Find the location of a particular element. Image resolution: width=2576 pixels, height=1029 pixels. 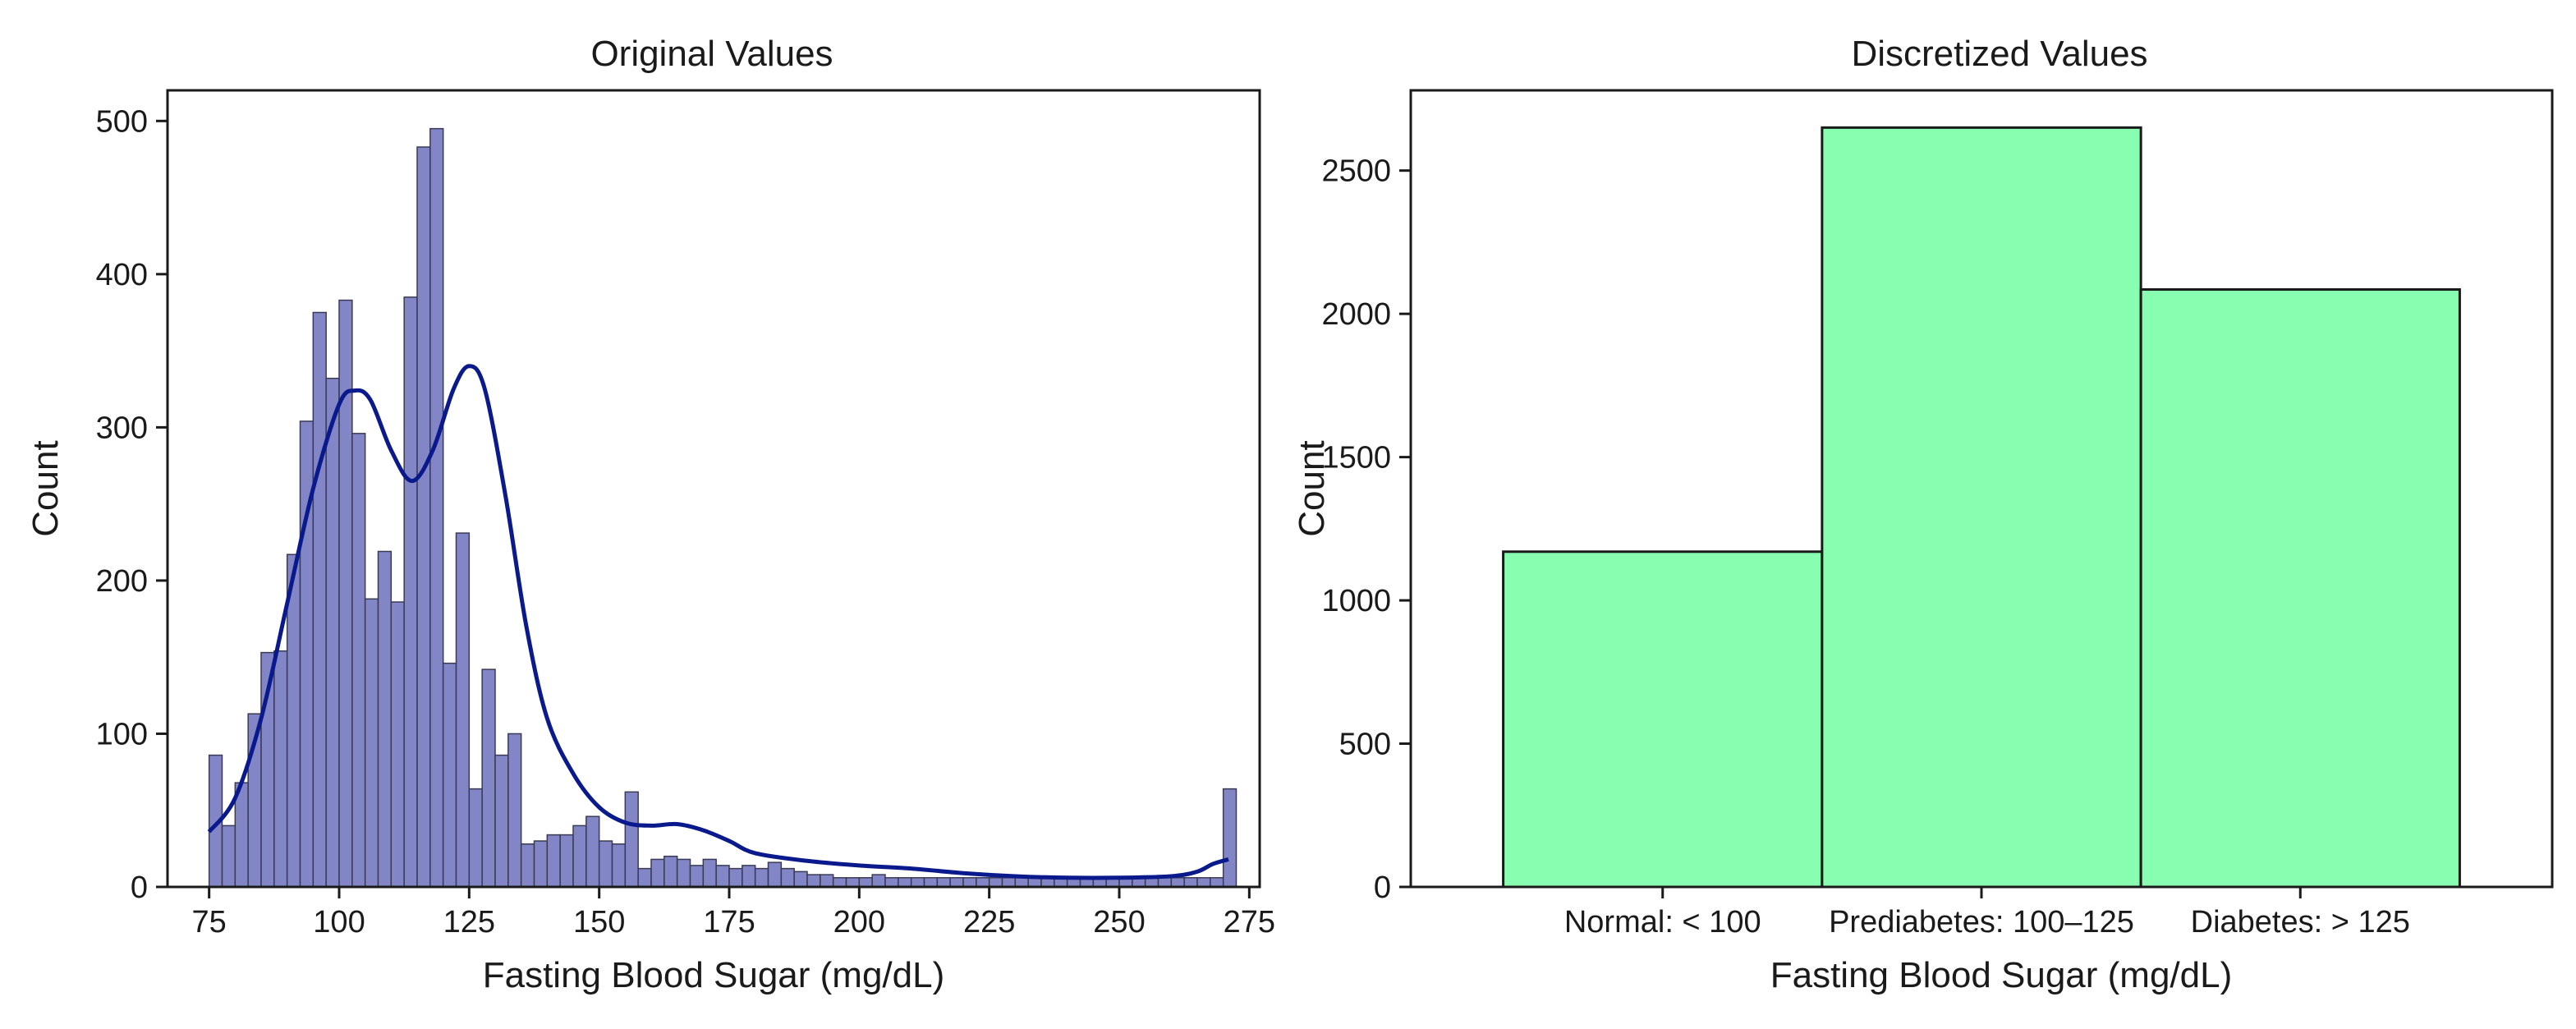

y-axis-ticks: 0 100 200 300 400 500 is located at coordinates (132, 504).